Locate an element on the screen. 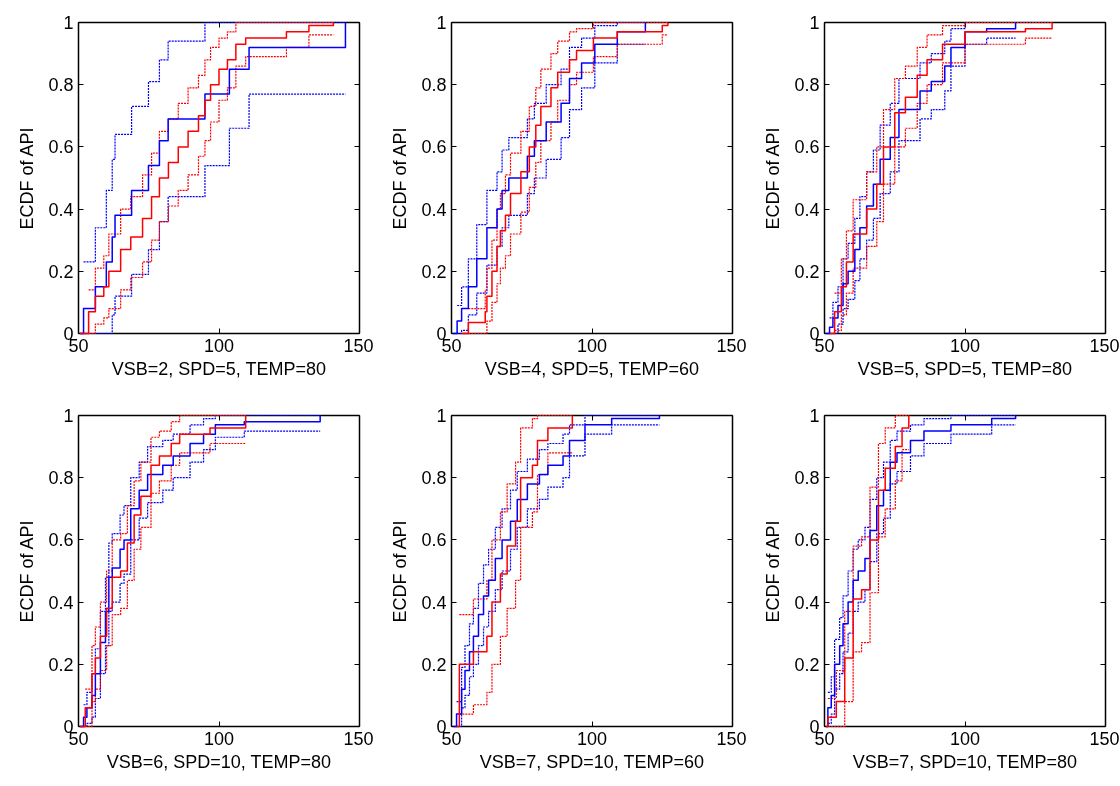 Image resolution: width=1120 pixels, height=786 pixels. x-axis-title: VSB=5, SPD=5, TEMP=80 is located at coordinates (964, 368).